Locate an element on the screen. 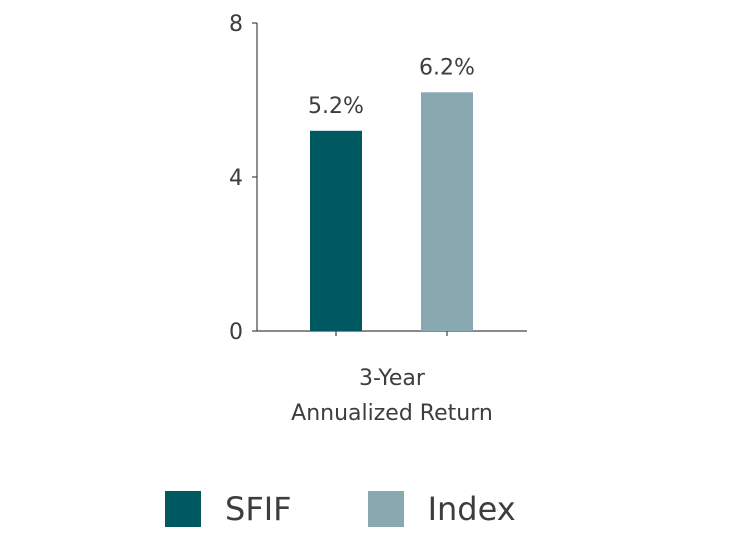  legend-item-index: Index is located at coordinates (441, 509).